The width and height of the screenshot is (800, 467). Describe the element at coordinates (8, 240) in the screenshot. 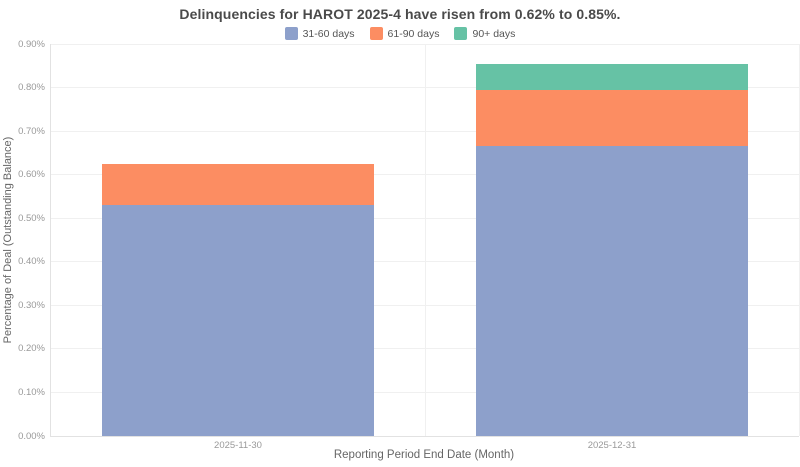

I see `y-axis-title: Percentage of Deal (Outstanding Balance)` at that location.